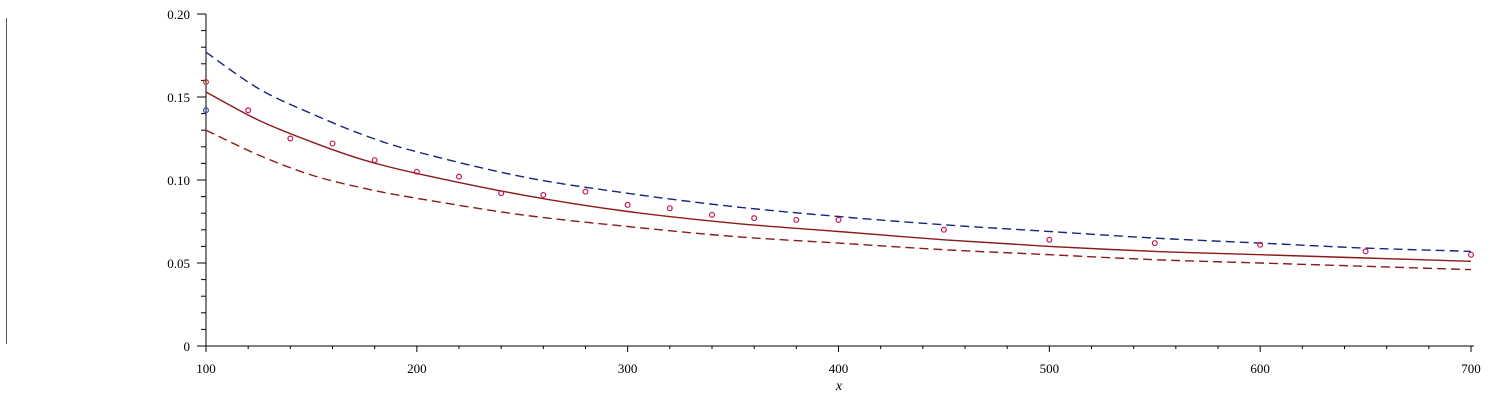 Image resolution: width=1490 pixels, height=400 pixels. Describe the element at coordinates (206, 368) in the screenshot. I see `x-tick-label: 100` at that location.